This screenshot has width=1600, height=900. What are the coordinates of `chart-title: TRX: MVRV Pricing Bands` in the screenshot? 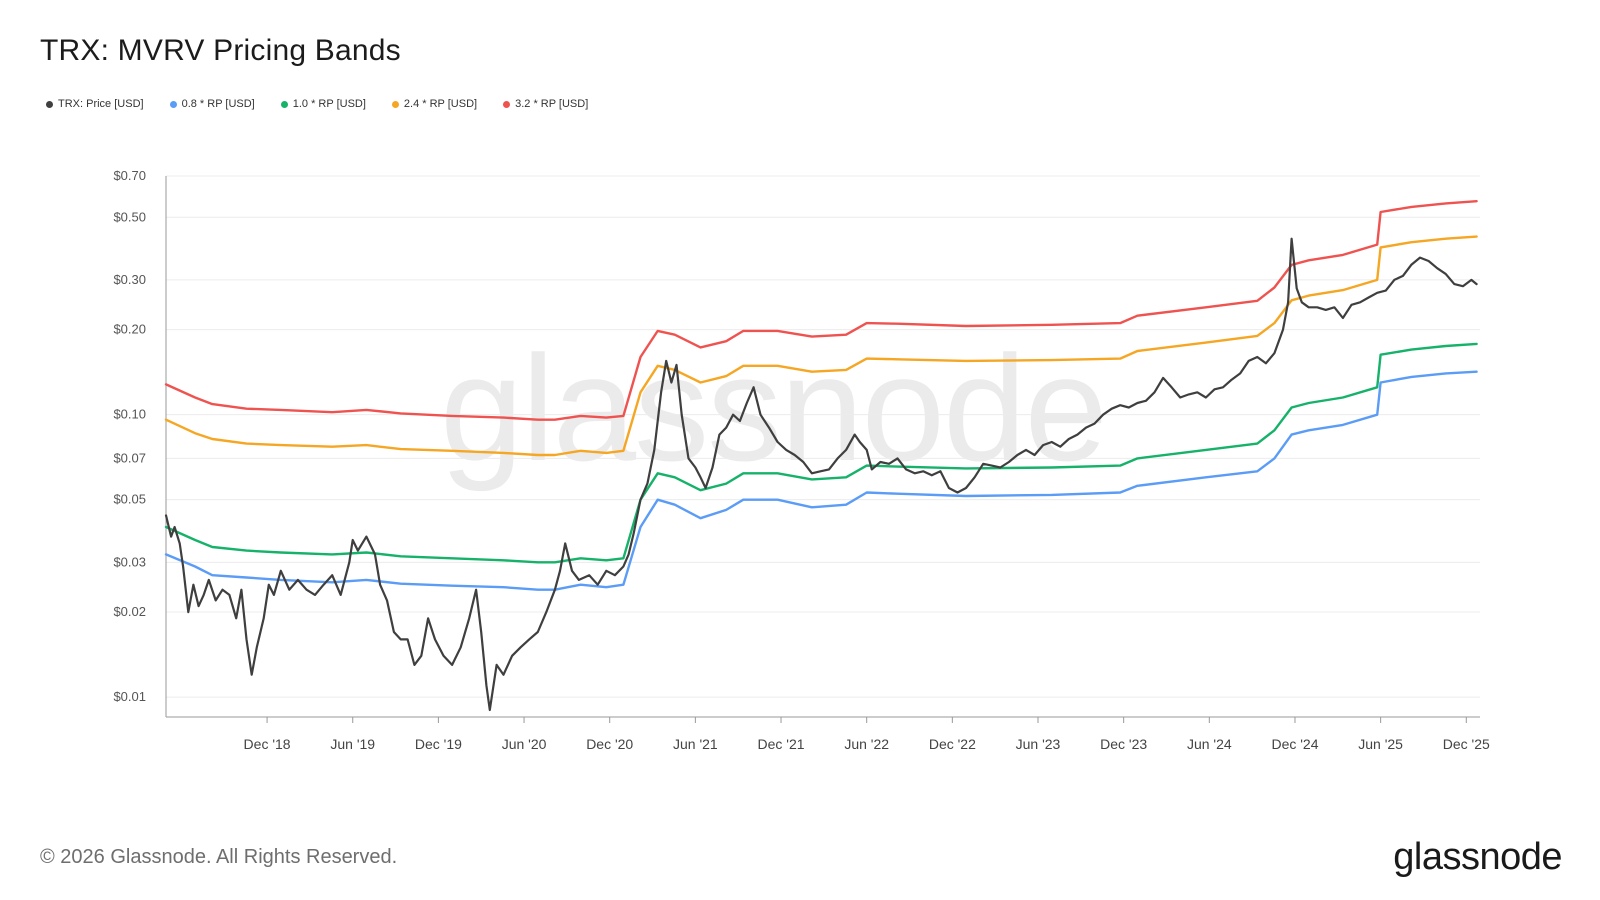 It's located at (220, 50).